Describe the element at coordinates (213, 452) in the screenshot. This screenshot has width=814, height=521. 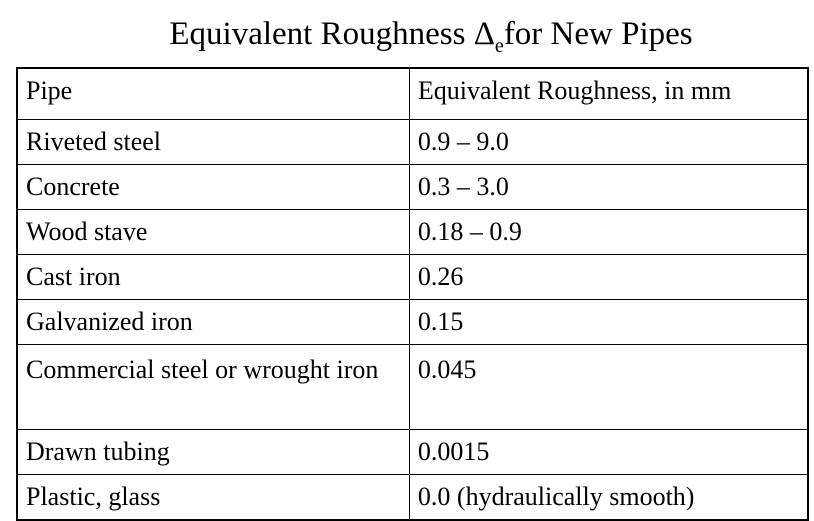
I see `cell-pipe: Drawn tubing` at that location.